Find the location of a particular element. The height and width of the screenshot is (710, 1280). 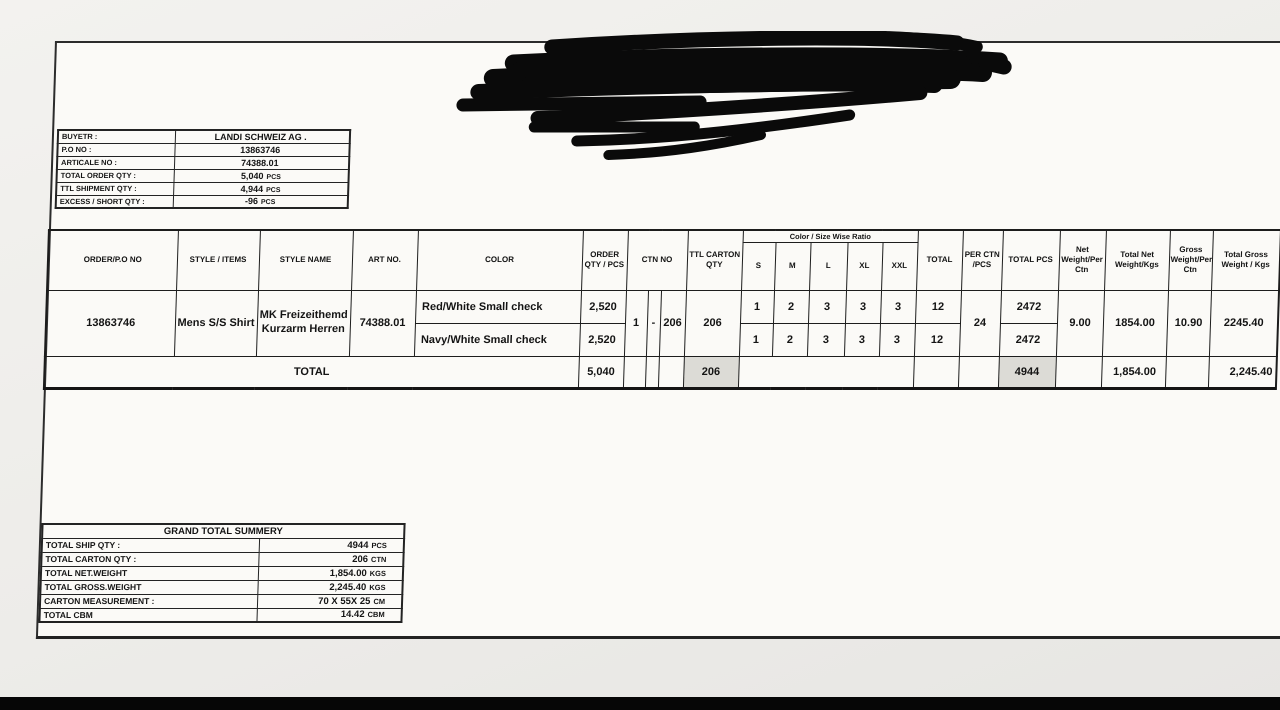

buyer-label: ARTICALE NO : is located at coordinates (115, 162).